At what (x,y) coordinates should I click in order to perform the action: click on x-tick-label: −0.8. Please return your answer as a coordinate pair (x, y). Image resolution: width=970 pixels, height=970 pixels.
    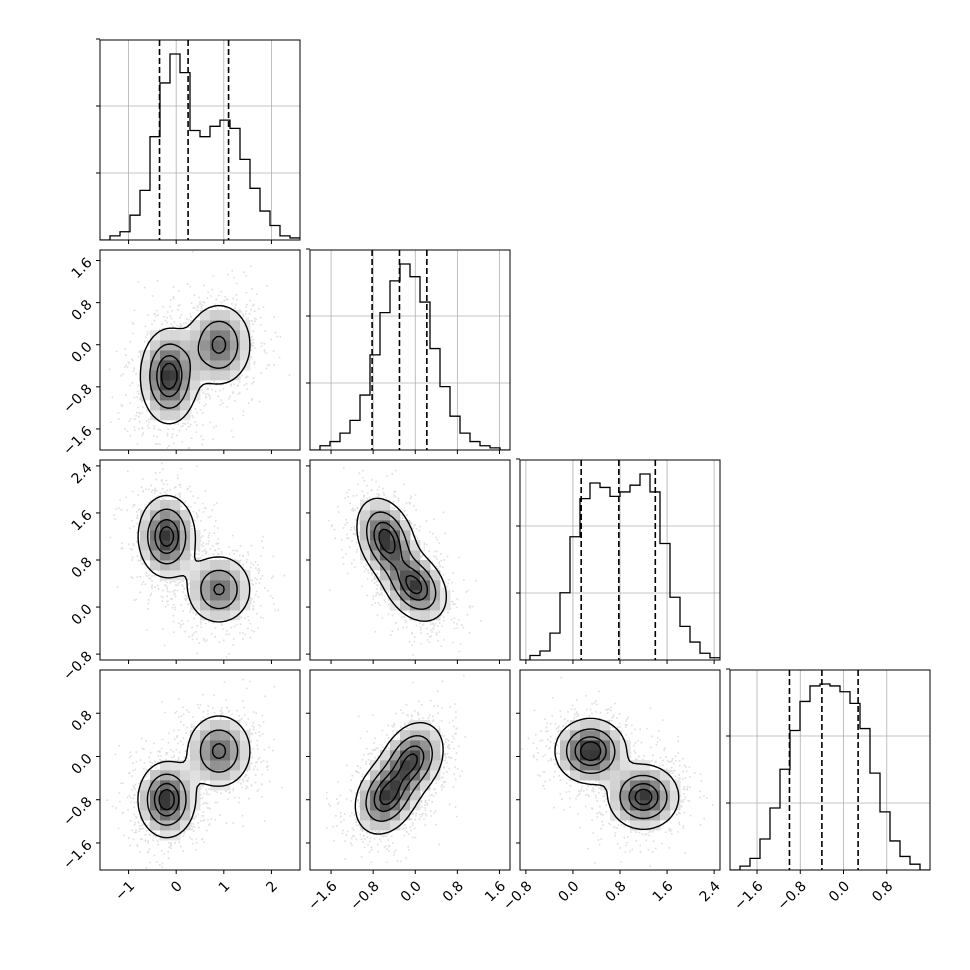
    Looking at the image, I should click on (792, 895).